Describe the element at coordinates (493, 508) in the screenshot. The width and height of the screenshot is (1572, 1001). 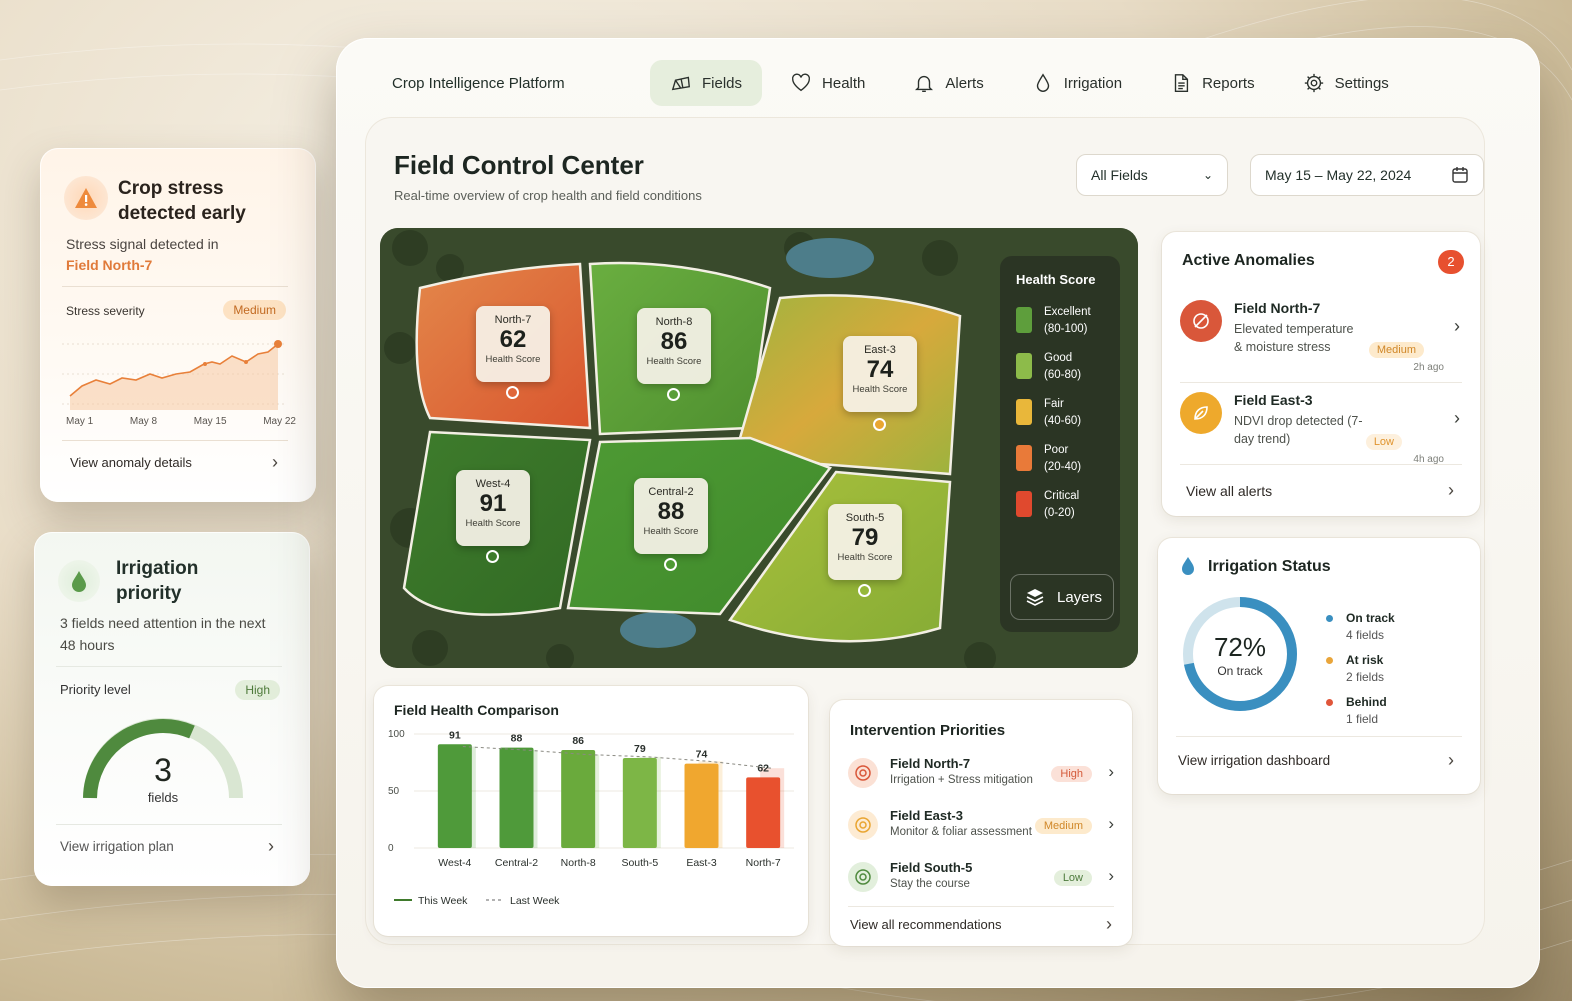
I see `field-tag-west-4: West-4 91 Health Score` at that location.